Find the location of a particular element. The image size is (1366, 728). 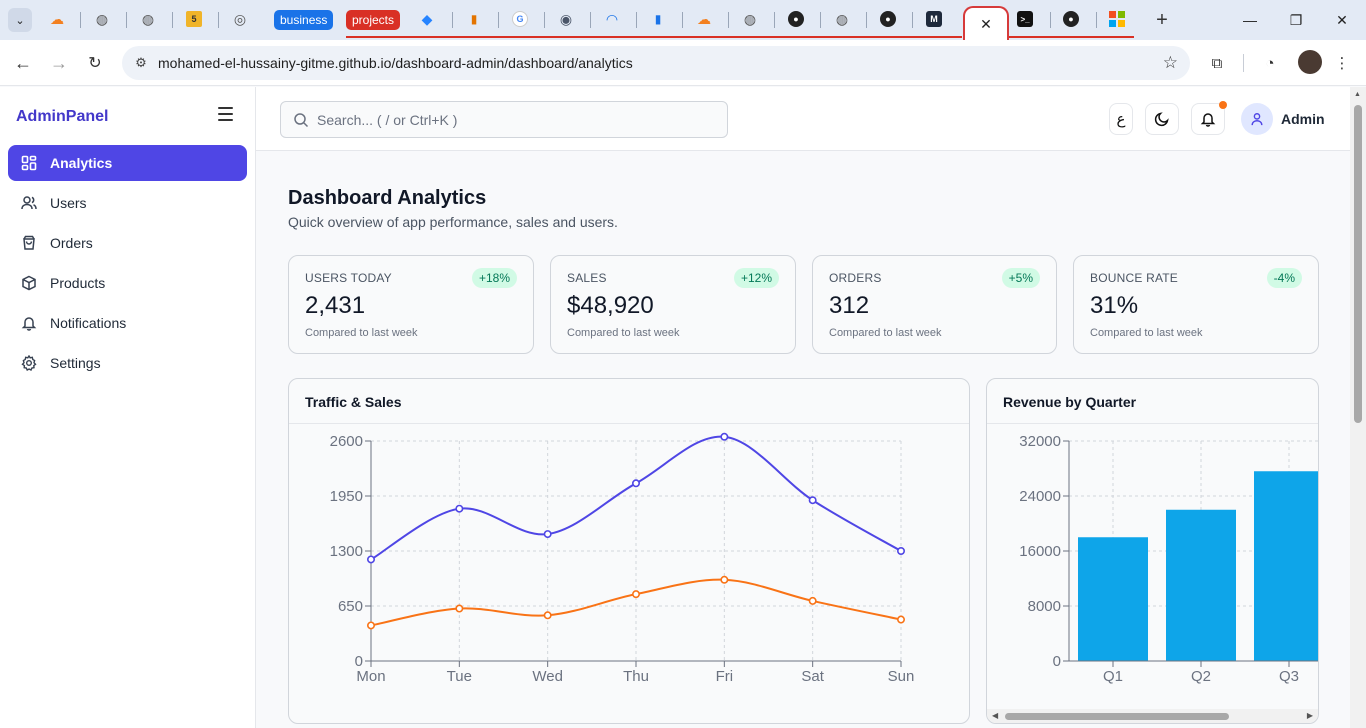

y-tick-label: 8000 is located at coordinates (1044, 606).